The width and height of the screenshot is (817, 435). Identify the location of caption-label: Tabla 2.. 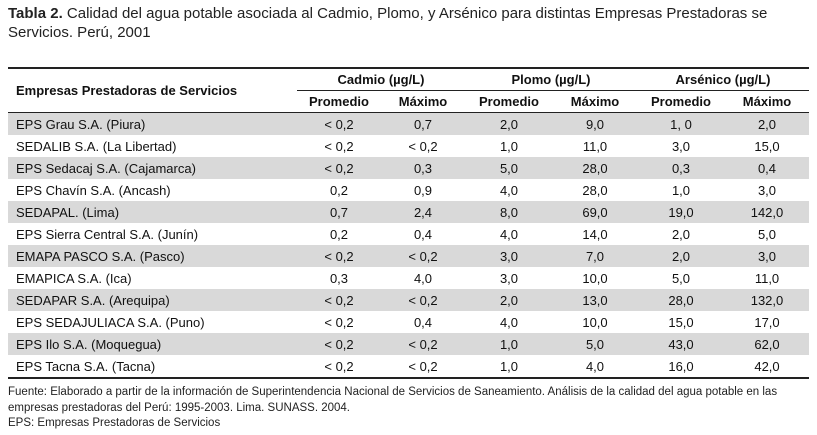
(35, 13).